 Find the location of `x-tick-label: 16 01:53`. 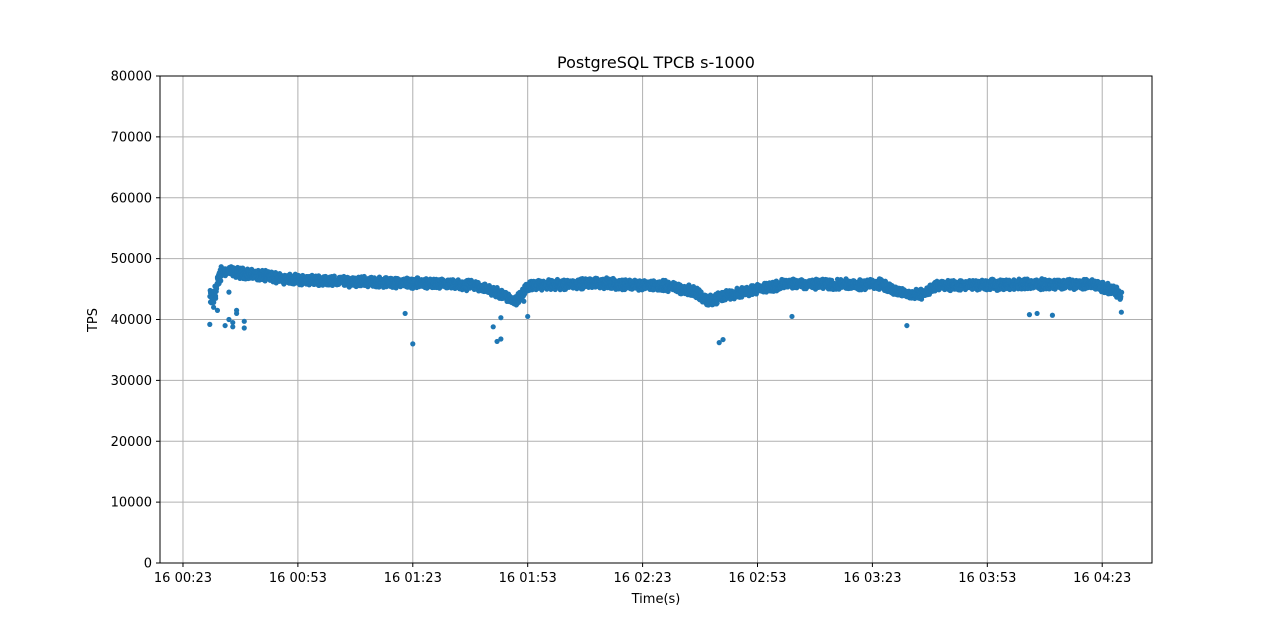

x-tick-label: 16 01:53 is located at coordinates (528, 578).